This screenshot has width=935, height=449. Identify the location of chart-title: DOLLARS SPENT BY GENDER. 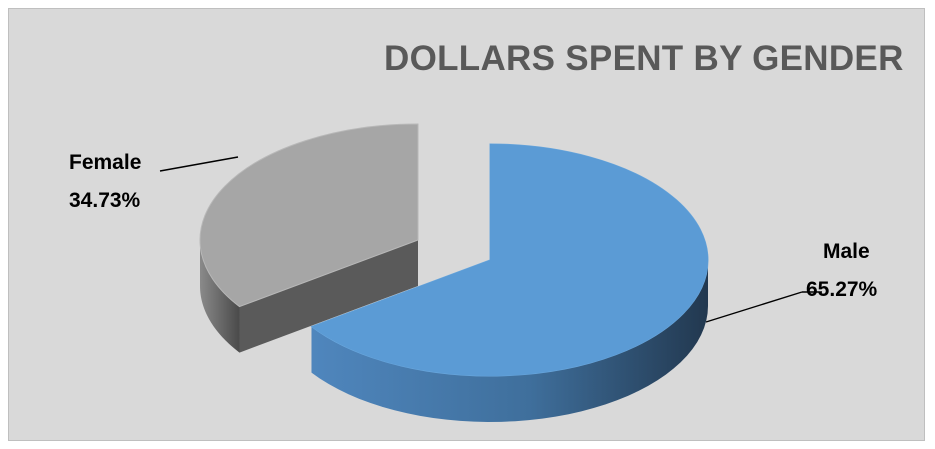
(644, 58).